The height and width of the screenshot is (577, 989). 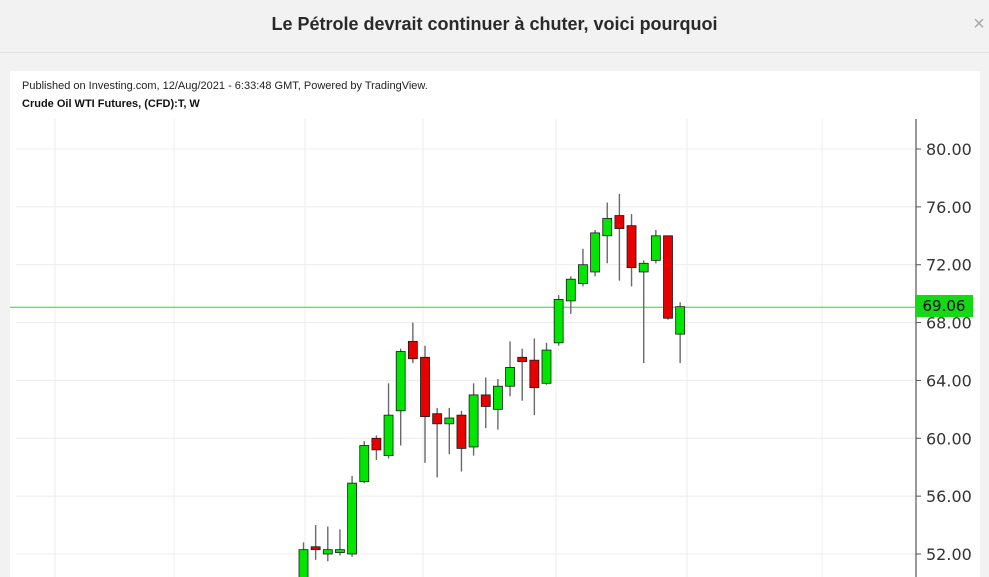 I want to click on y-tick-label: 52.00, so click(x=949, y=554).